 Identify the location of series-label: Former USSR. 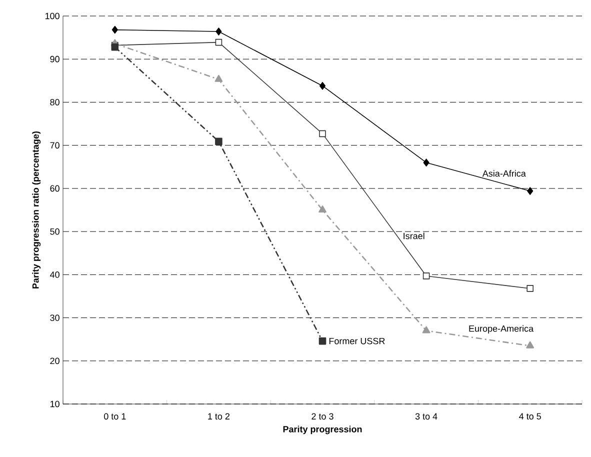
(357, 341).